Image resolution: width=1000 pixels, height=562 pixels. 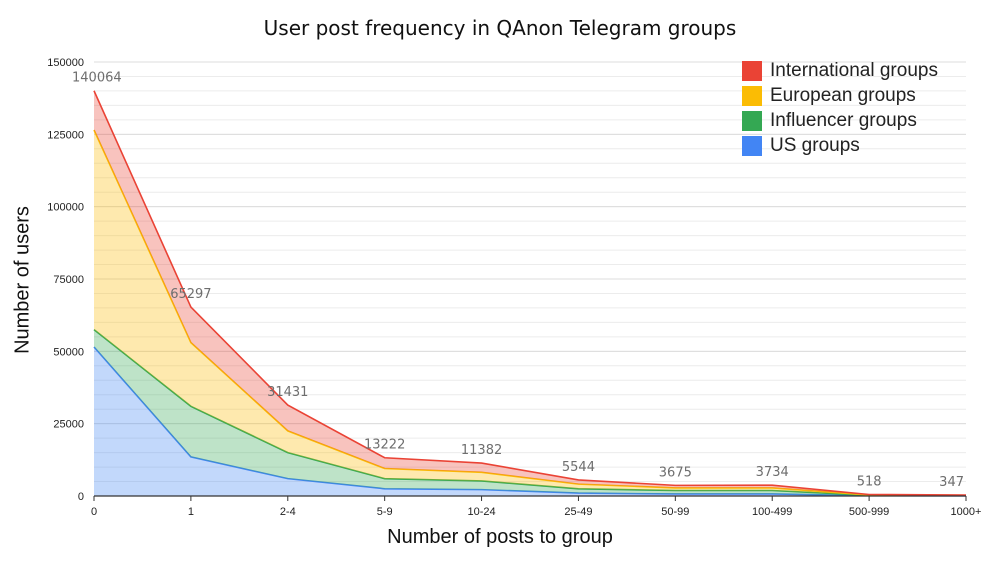 What do you see at coordinates (843, 120) in the screenshot?
I see `legend-label-influencer: Influencer groups` at bounding box center [843, 120].